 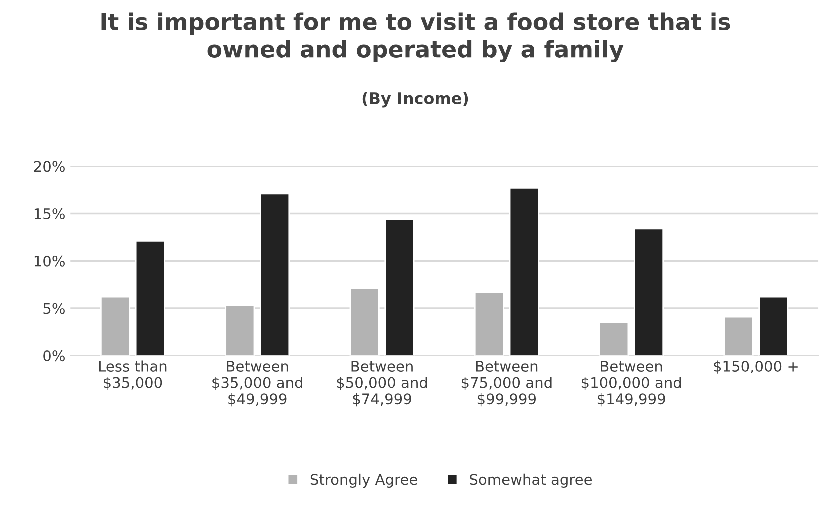 I want to click on y-tick-label: 5%, so click(x=54, y=308).